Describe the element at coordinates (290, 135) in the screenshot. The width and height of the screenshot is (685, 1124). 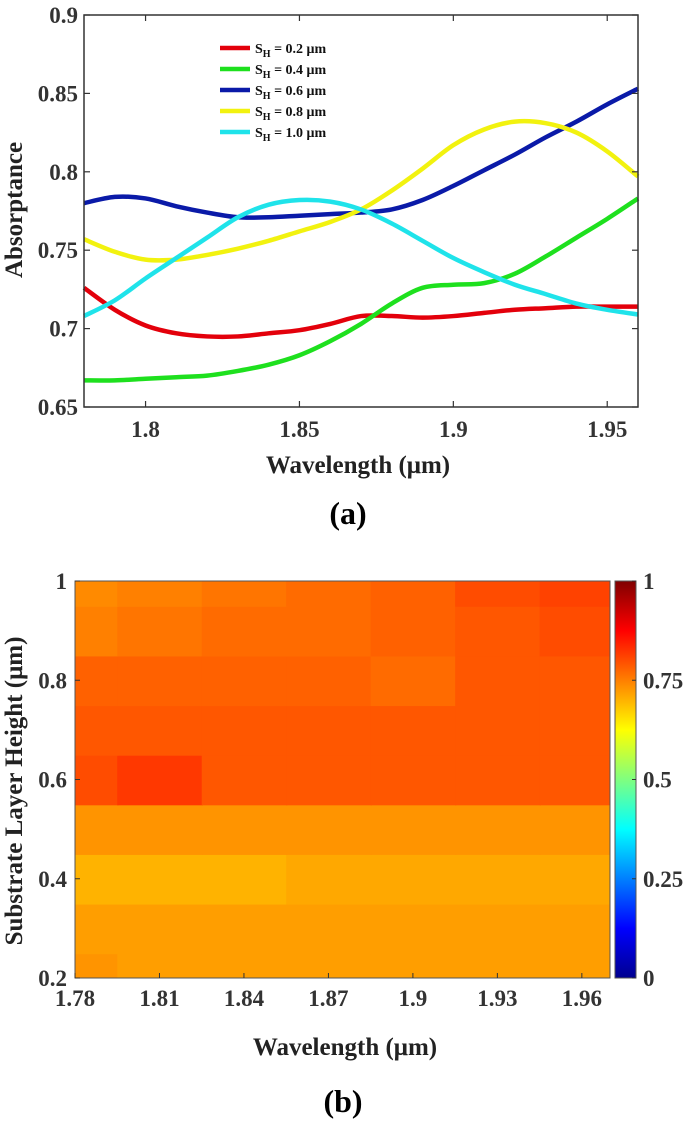
I see `legend-label: SH = 1.0 μm` at that location.